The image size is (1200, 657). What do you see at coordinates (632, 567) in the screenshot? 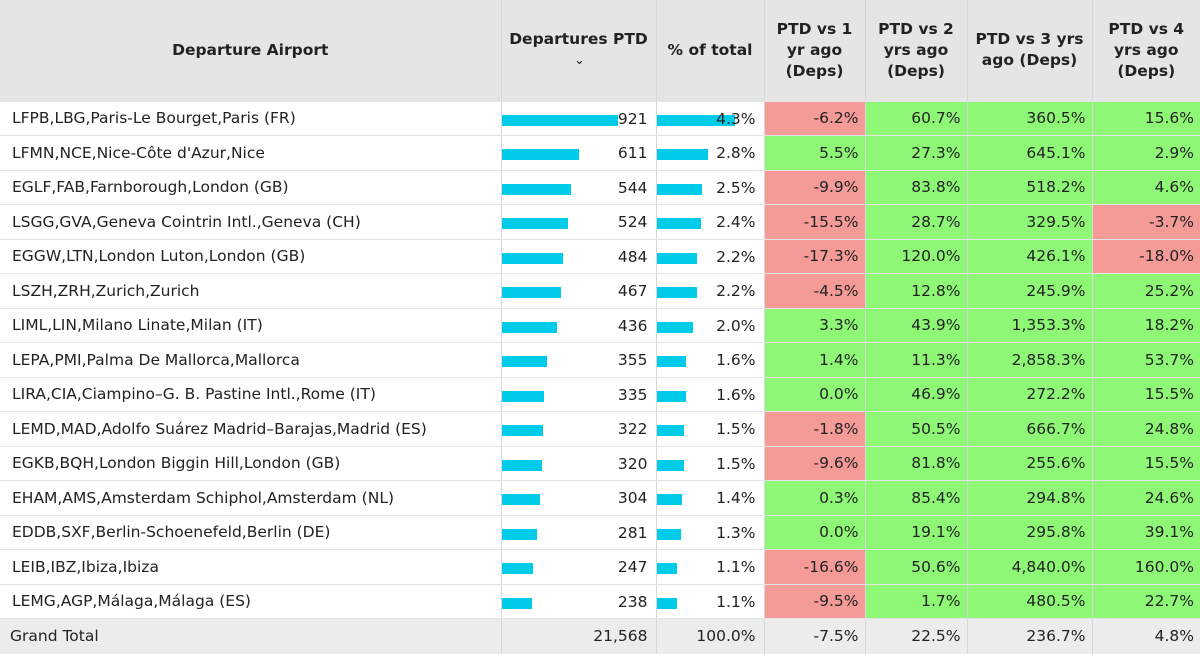
I see `departures-value: 247` at bounding box center [632, 567].